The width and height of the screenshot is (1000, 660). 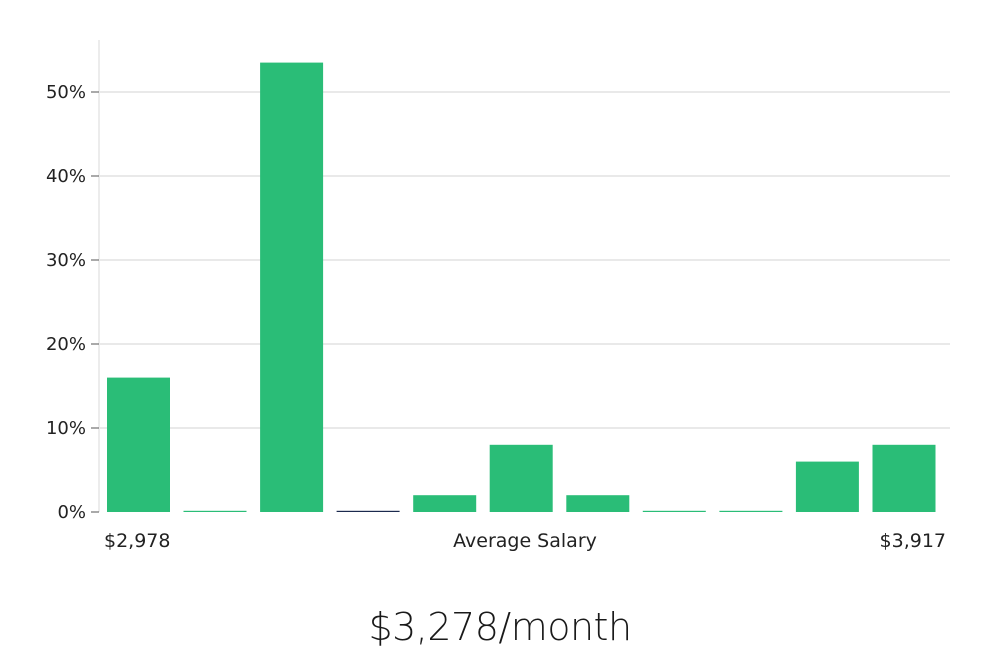 What do you see at coordinates (66, 428) in the screenshot?
I see `y-tick-label: 10%` at bounding box center [66, 428].